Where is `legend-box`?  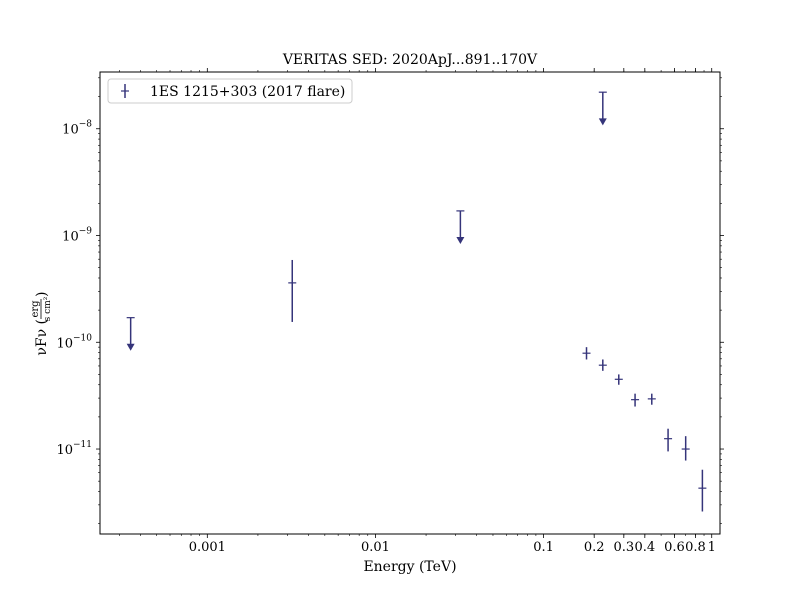 legend-box is located at coordinates (230, 91).